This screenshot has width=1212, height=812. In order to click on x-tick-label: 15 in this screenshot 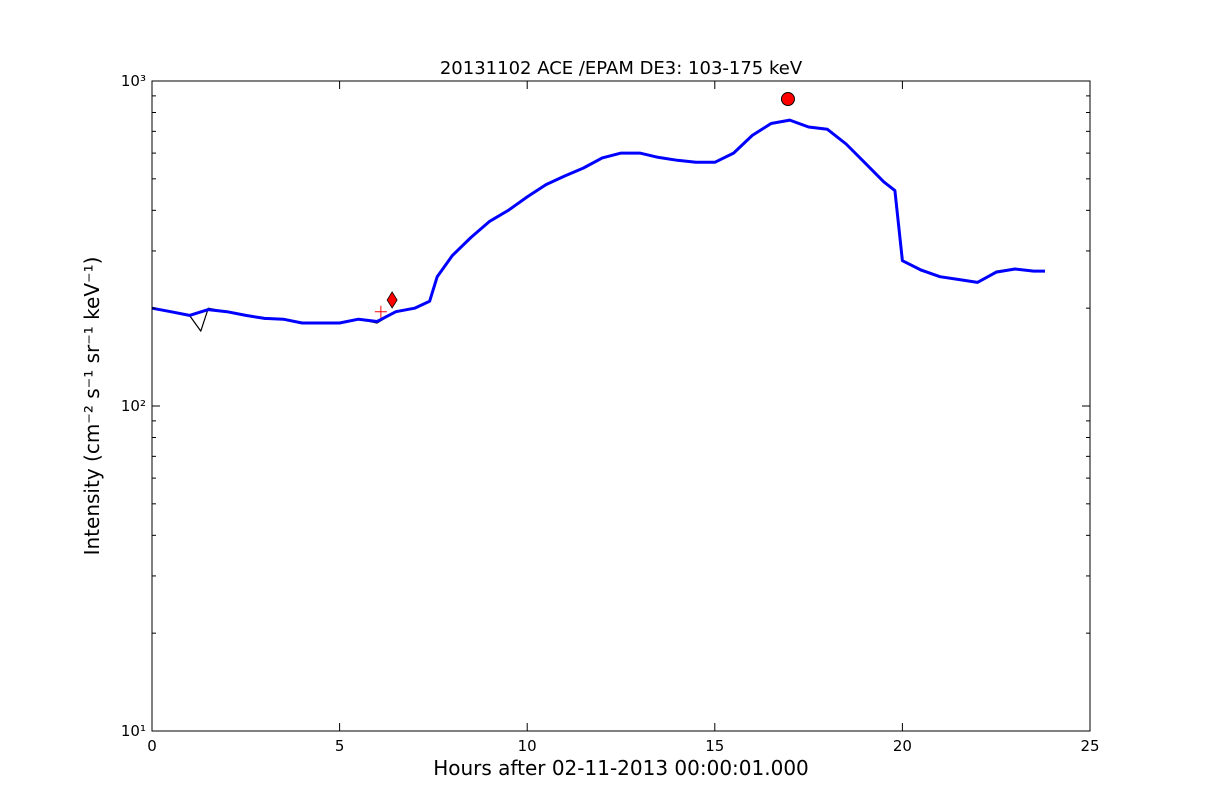, I will do `click(714, 746)`.